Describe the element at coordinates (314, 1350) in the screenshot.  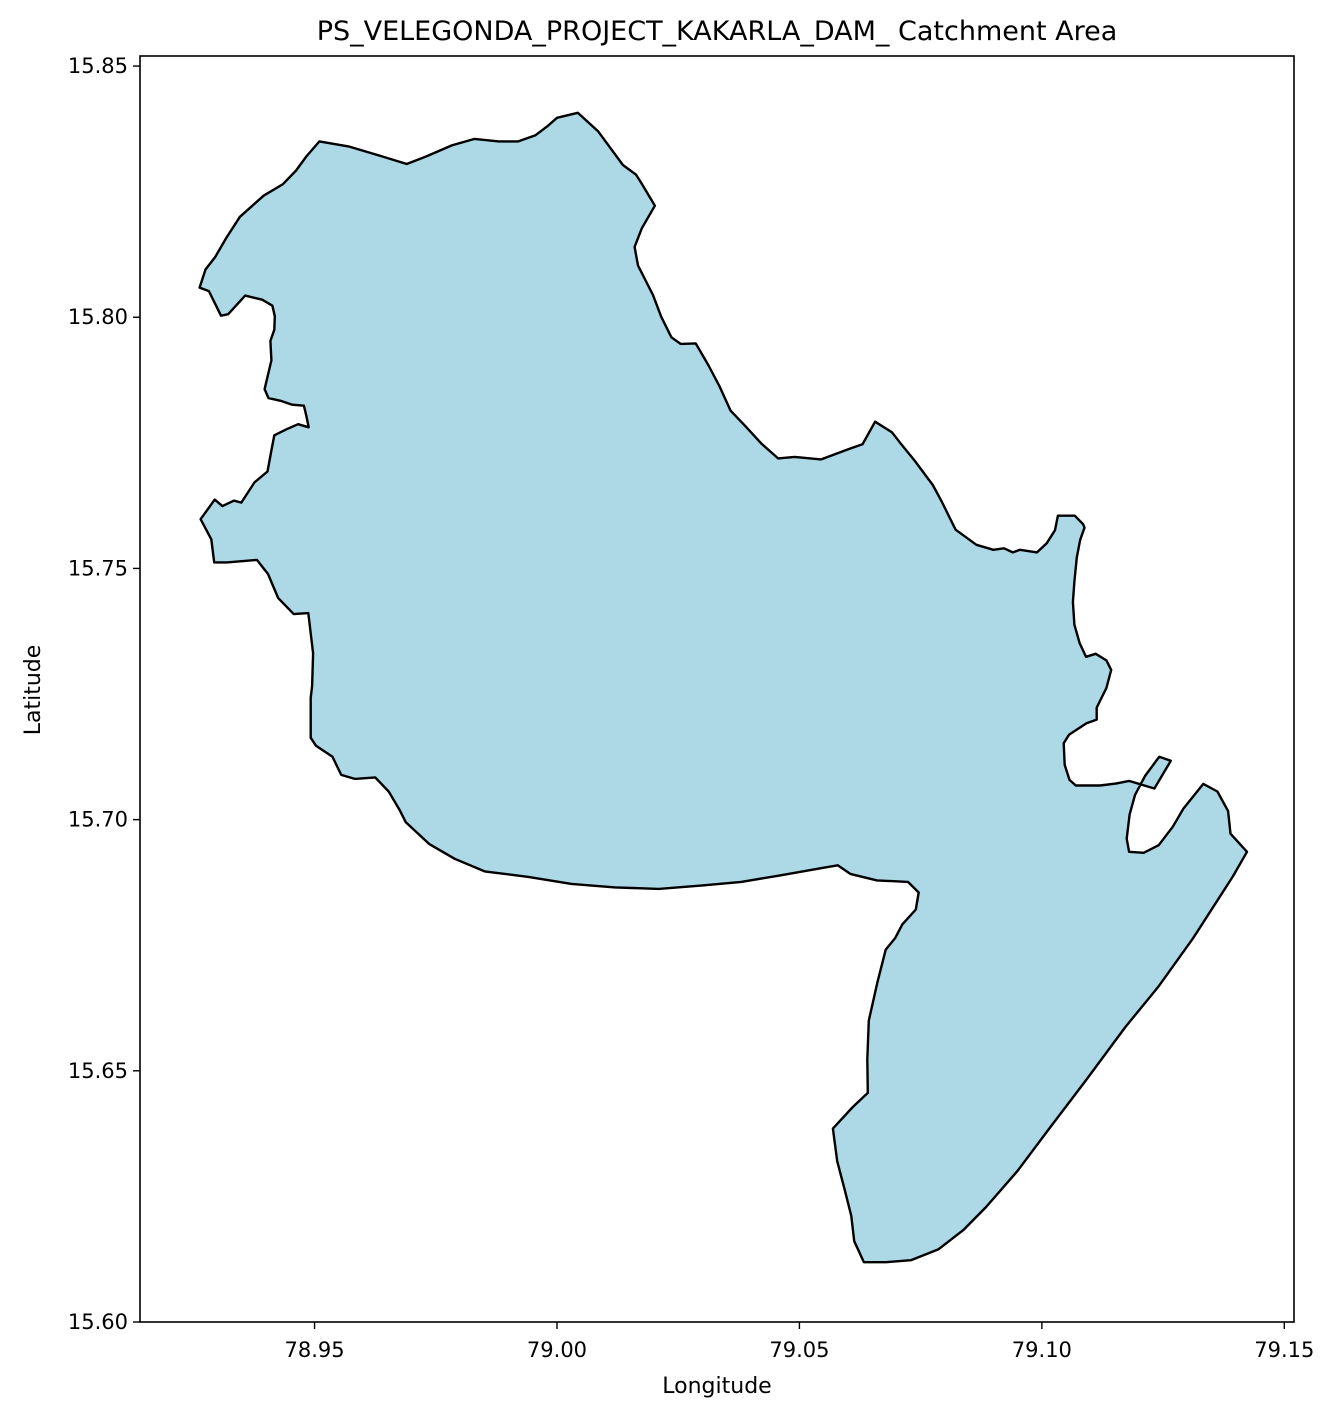
I see `x-tick-label: 78.95` at that location.